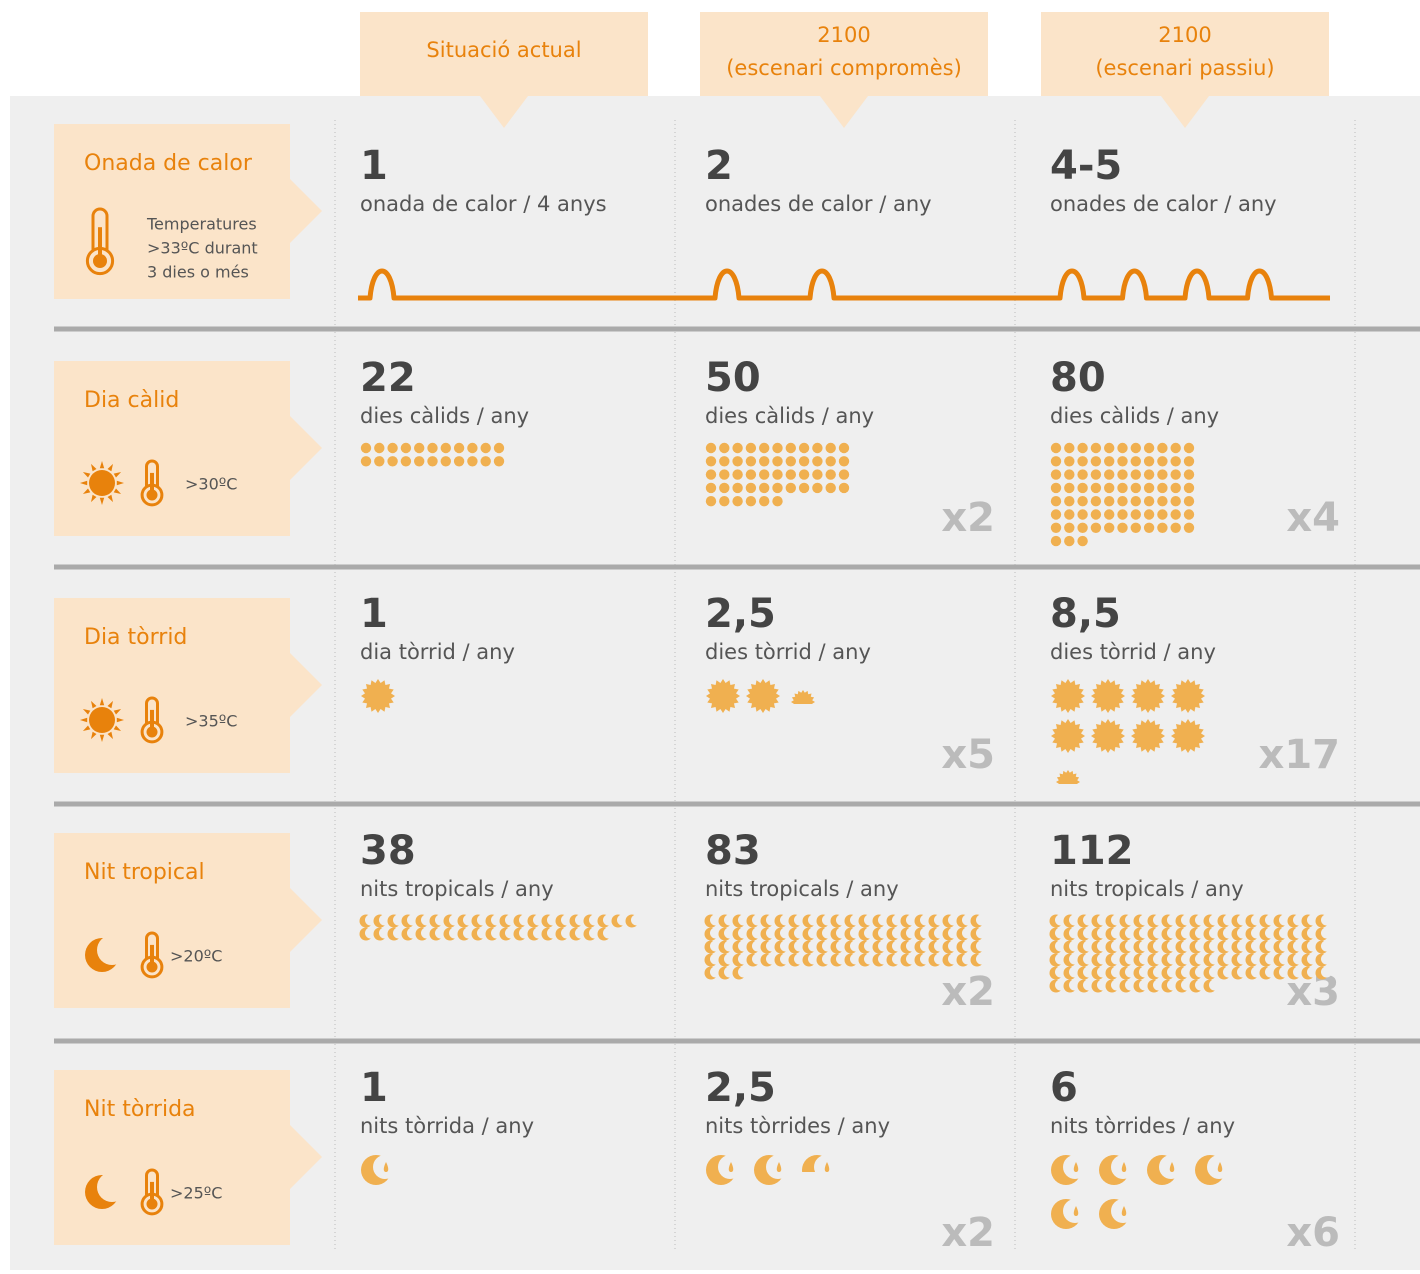  I want to click on cell-value: 50, so click(733, 378).